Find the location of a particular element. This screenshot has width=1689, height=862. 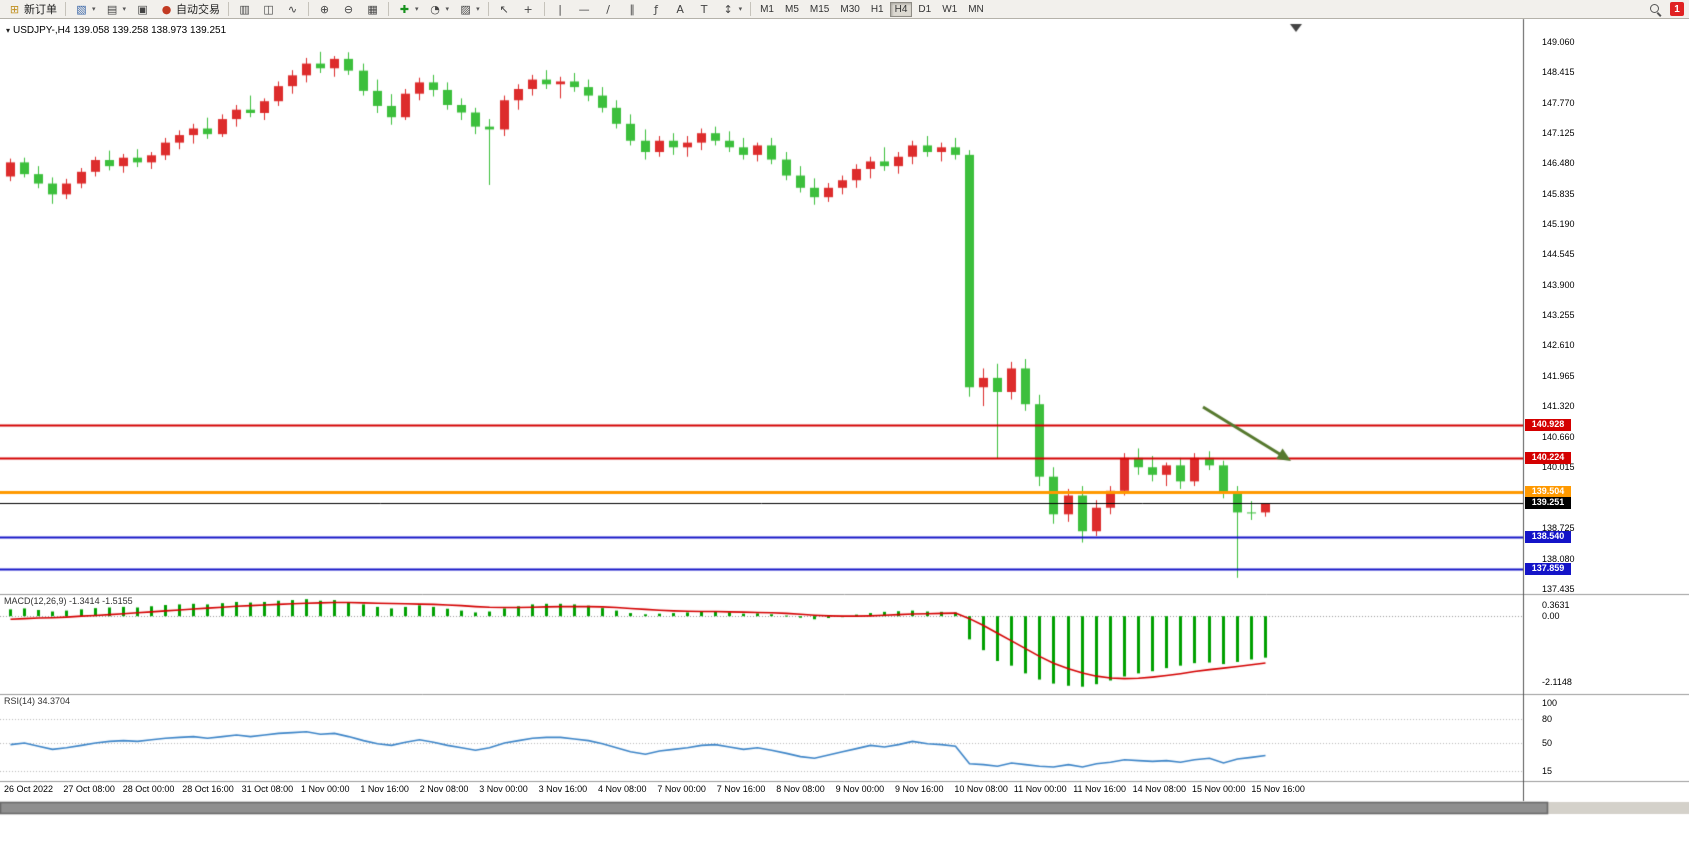

timeframe-button-m30: M30 is located at coordinates (849, 9).